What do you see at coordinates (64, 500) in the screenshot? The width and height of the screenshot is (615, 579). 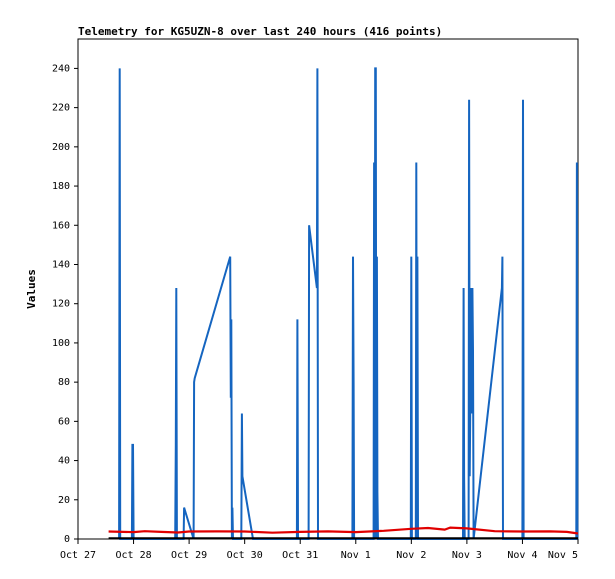 I see `y-tick-label: 20` at bounding box center [64, 500].